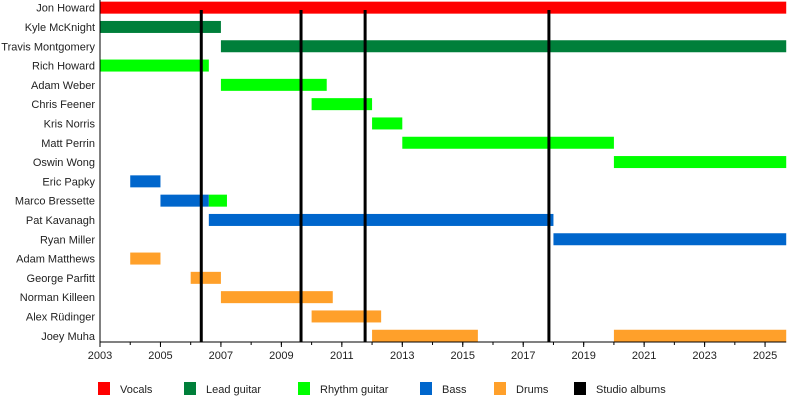  Describe the element at coordinates (583, 356) in the screenshot. I see `x-tick-label: 2019` at that location.